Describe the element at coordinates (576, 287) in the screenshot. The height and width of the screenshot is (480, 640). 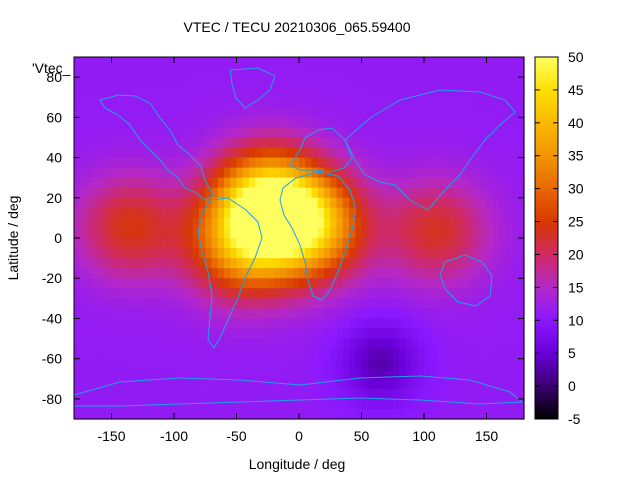
I see `colorbar-tick-label: 15` at that location.